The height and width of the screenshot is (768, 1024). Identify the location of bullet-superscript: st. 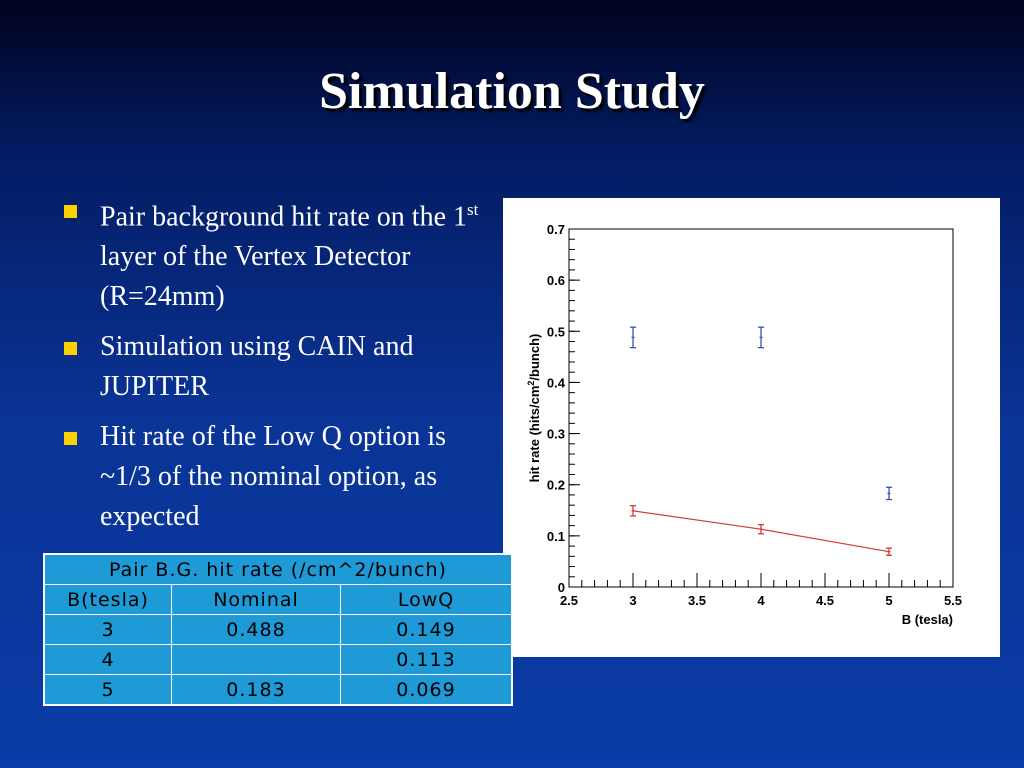
(473, 209).